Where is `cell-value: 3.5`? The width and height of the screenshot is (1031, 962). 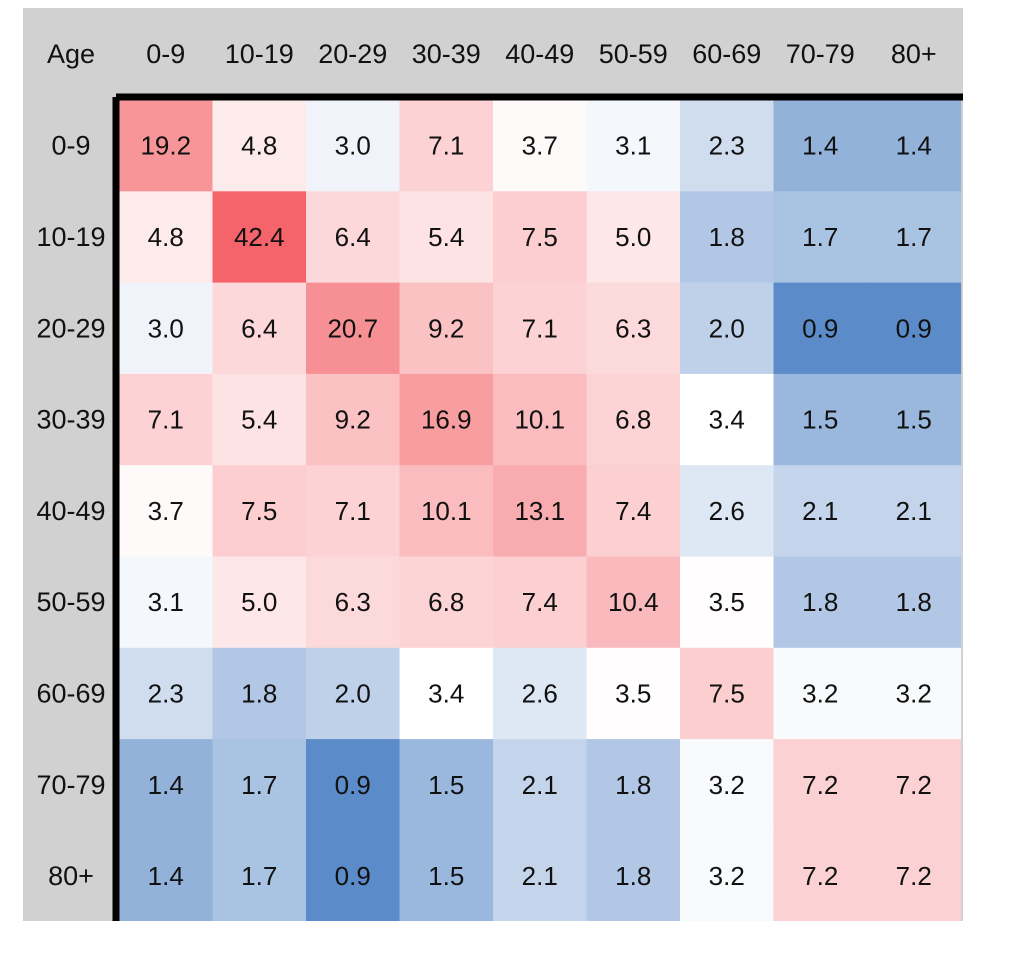
cell-value: 3.5 is located at coordinates (633, 693).